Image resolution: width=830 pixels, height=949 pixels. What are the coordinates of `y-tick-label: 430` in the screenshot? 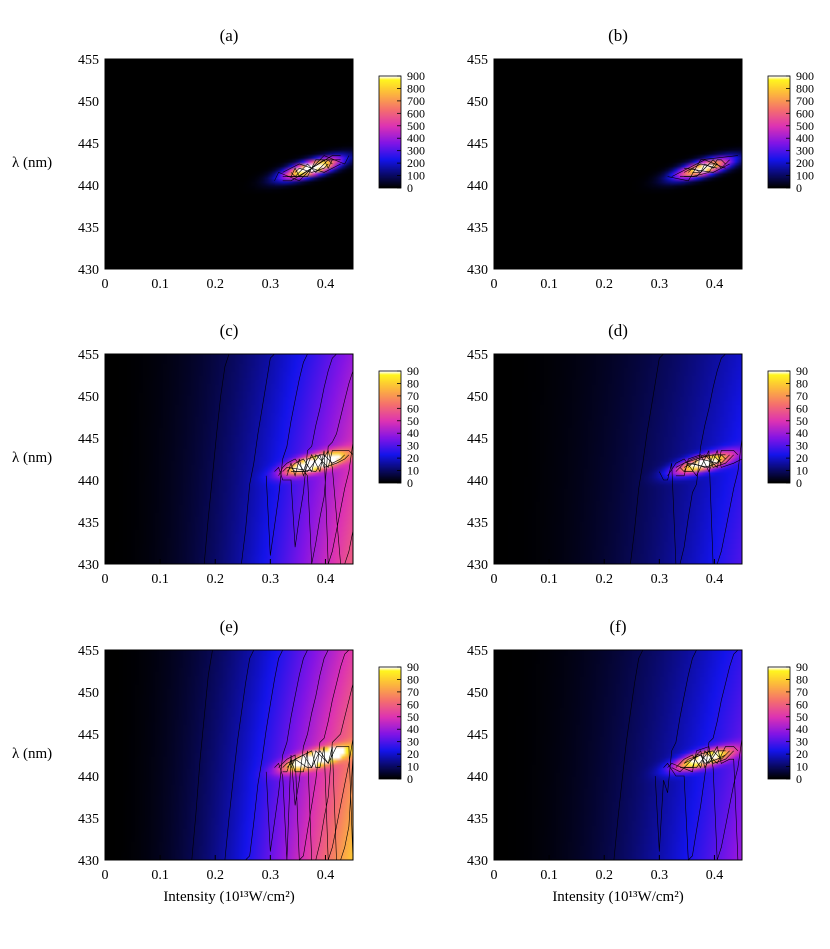 It's located at (477, 861).